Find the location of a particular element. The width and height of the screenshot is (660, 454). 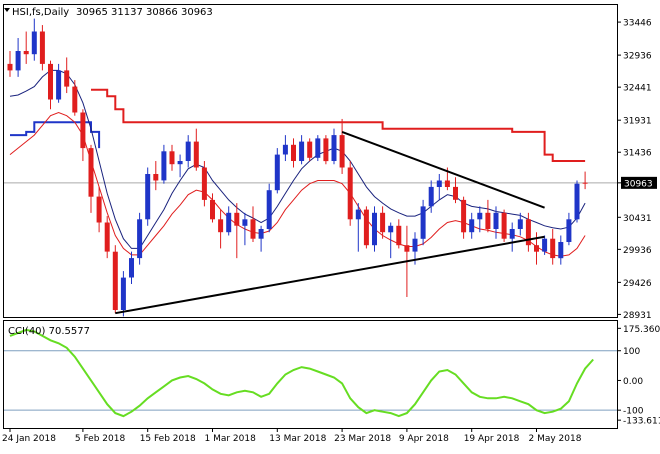

cci-tick-label: 175.3603 is located at coordinates (641, 330).